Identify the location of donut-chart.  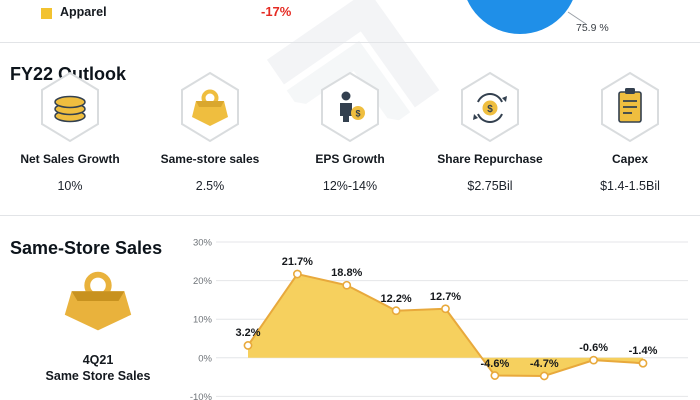
(535, 21).